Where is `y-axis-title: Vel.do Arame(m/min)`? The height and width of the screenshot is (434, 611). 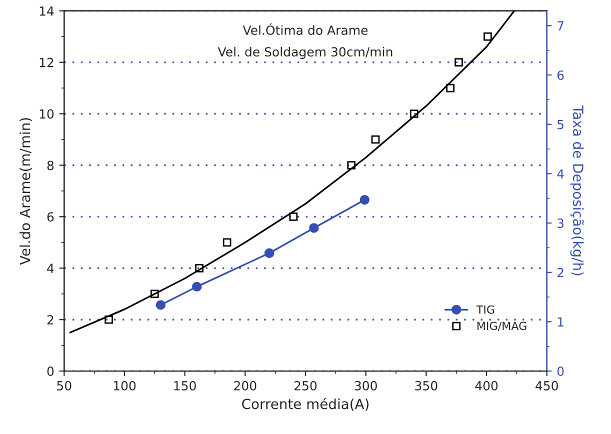 y-axis-title: Vel.do Arame(m/min) is located at coordinates (26, 191).